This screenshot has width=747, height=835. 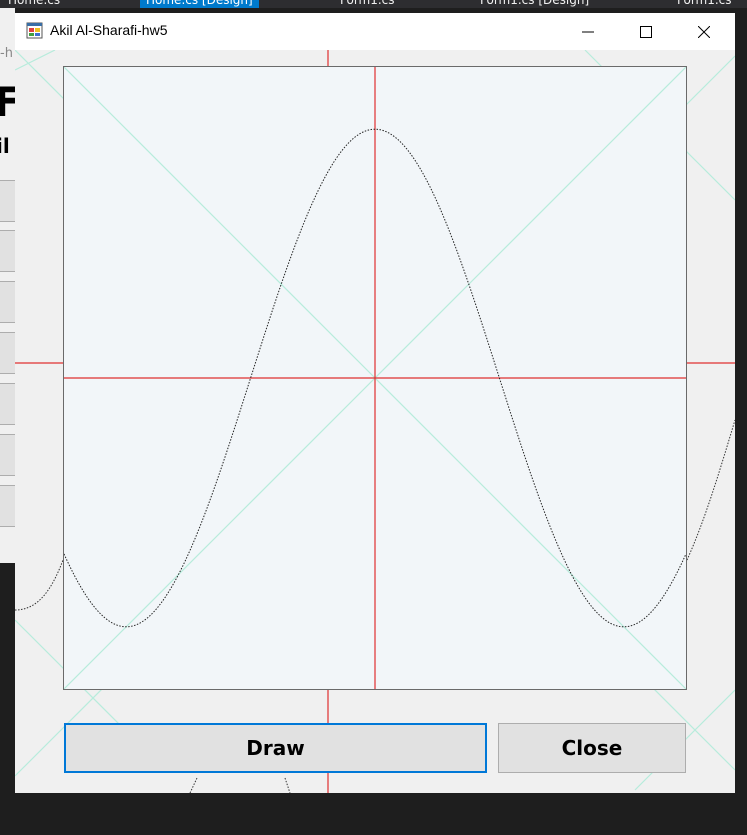 What do you see at coordinates (109, 30) in the screenshot?
I see `window-title: Akil Al-Sharafi-hw5` at bounding box center [109, 30].